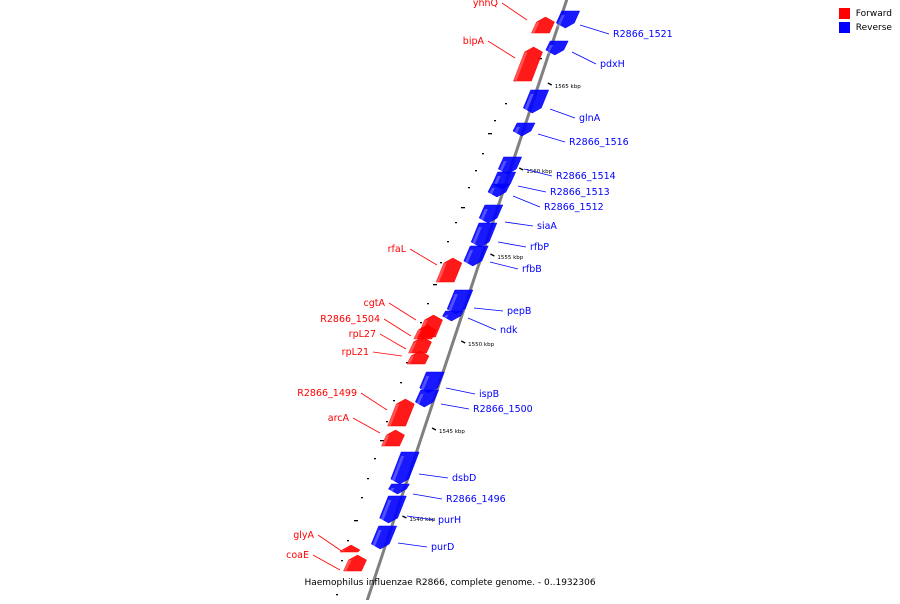 This screenshot has width=900, height=604. What do you see at coordinates (433, 476) in the screenshot?
I see `gene-leader-dsbD` at bounding box center [433, 476].